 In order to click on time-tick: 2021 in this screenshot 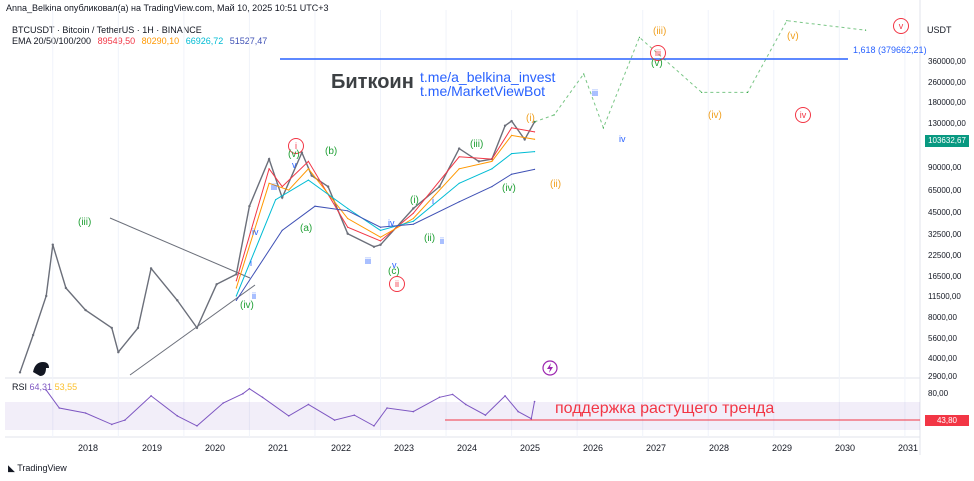, I will do `click(278, 448)`.